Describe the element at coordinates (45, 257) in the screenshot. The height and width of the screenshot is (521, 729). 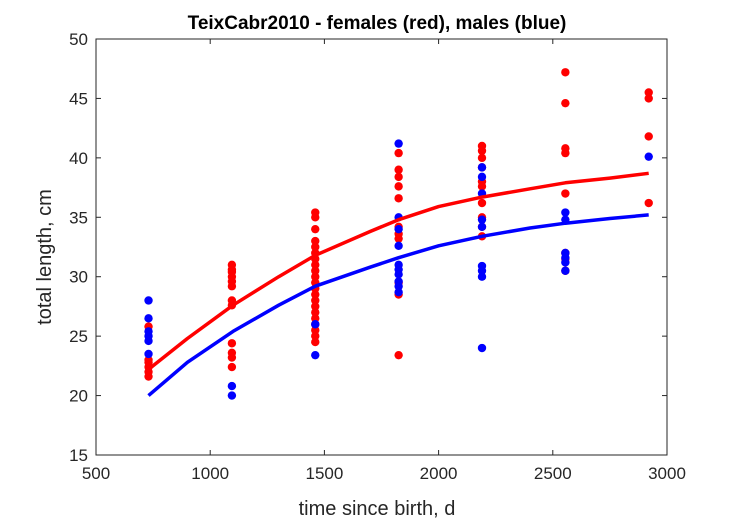
I see `y-axis-label: total length, cm` at that location.